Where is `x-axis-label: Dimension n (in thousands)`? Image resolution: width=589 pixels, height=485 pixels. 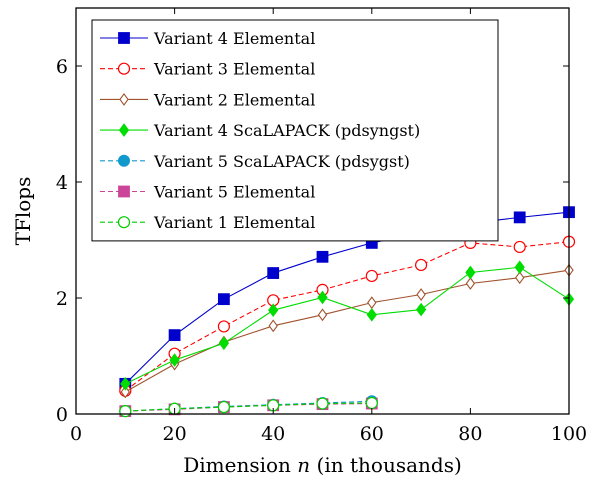
x-axis-label: Dimension n (in thousands) is located at coordinates (322, 465).